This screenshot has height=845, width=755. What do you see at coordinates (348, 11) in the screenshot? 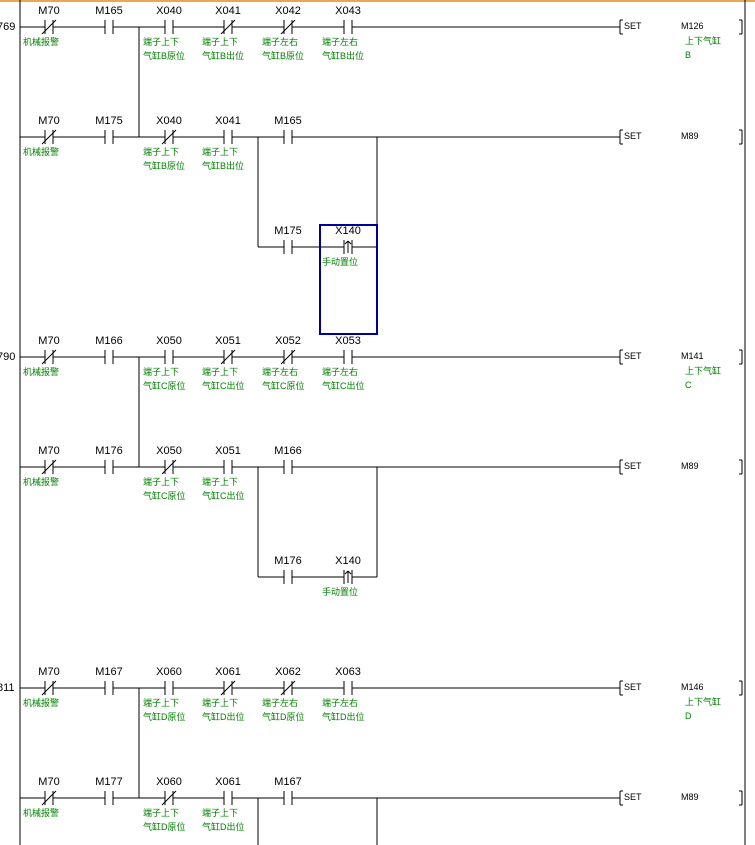
I see `contact-X043: X043` at bounding box center [348, 11].